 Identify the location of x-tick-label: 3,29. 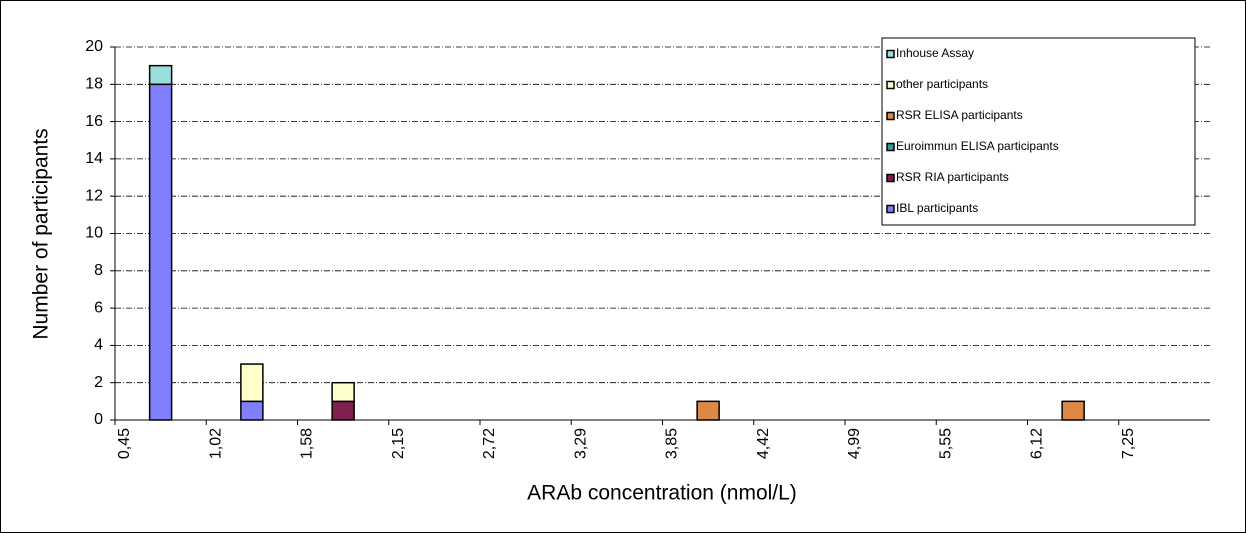
(580, 443).